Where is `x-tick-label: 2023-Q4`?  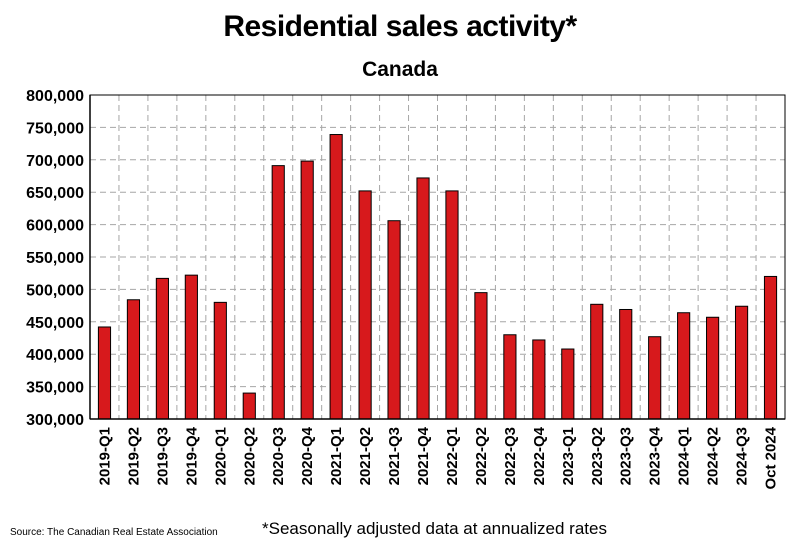
x-tick-label: 2023-Q4 is located at coordinates (655, 455).